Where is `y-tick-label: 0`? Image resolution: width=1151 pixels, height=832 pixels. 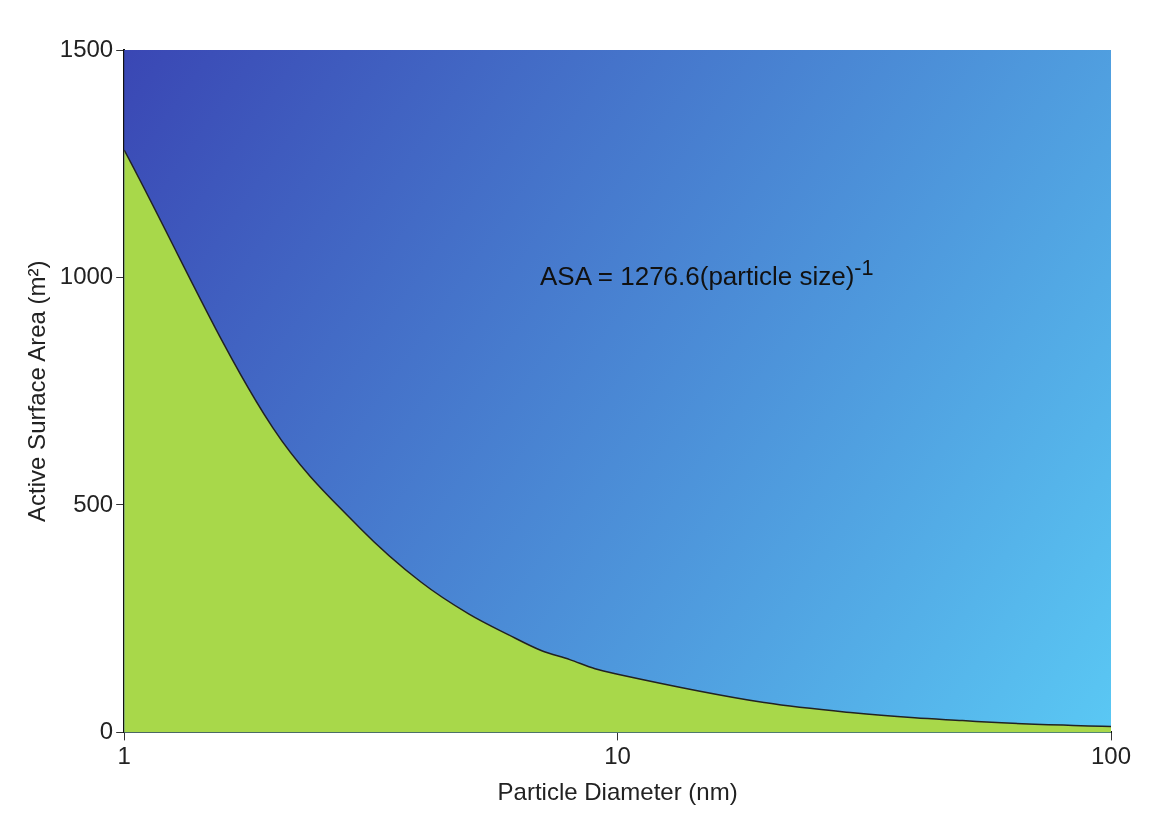
y-tick-label: 0 is located at coordinates (106, 731).